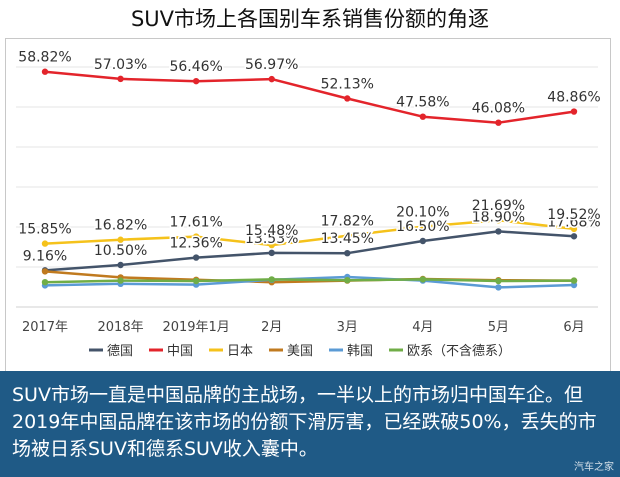 The height and width of the screenshot is (477, 620). Describe the element at coordinates (121, 327) in the screenshot. I see `x-tick-label: 2018年` at that location.